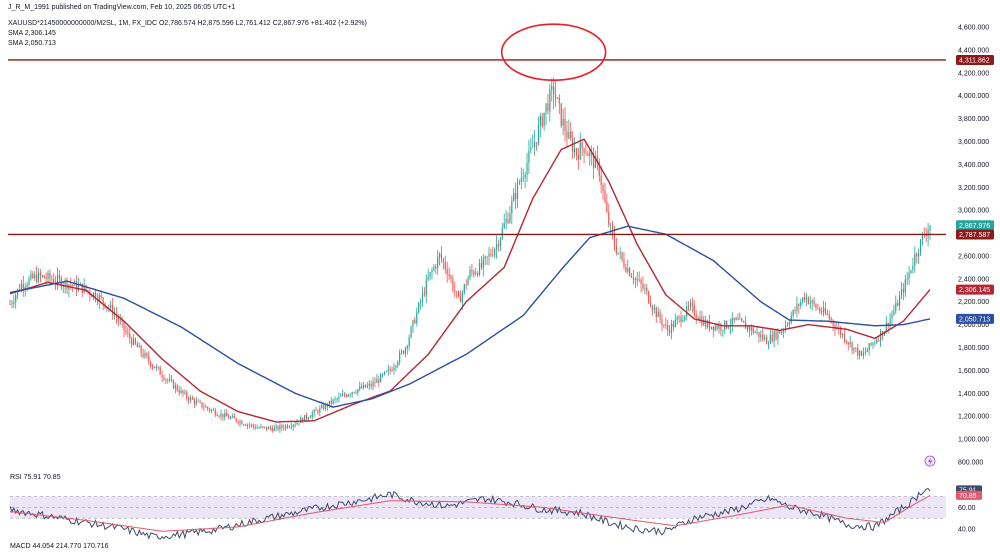  What do you see at coordinates (968, 490) in the screenshot?
I see `rsi-badge-label: 75.91` at bounding box center [968, 490].